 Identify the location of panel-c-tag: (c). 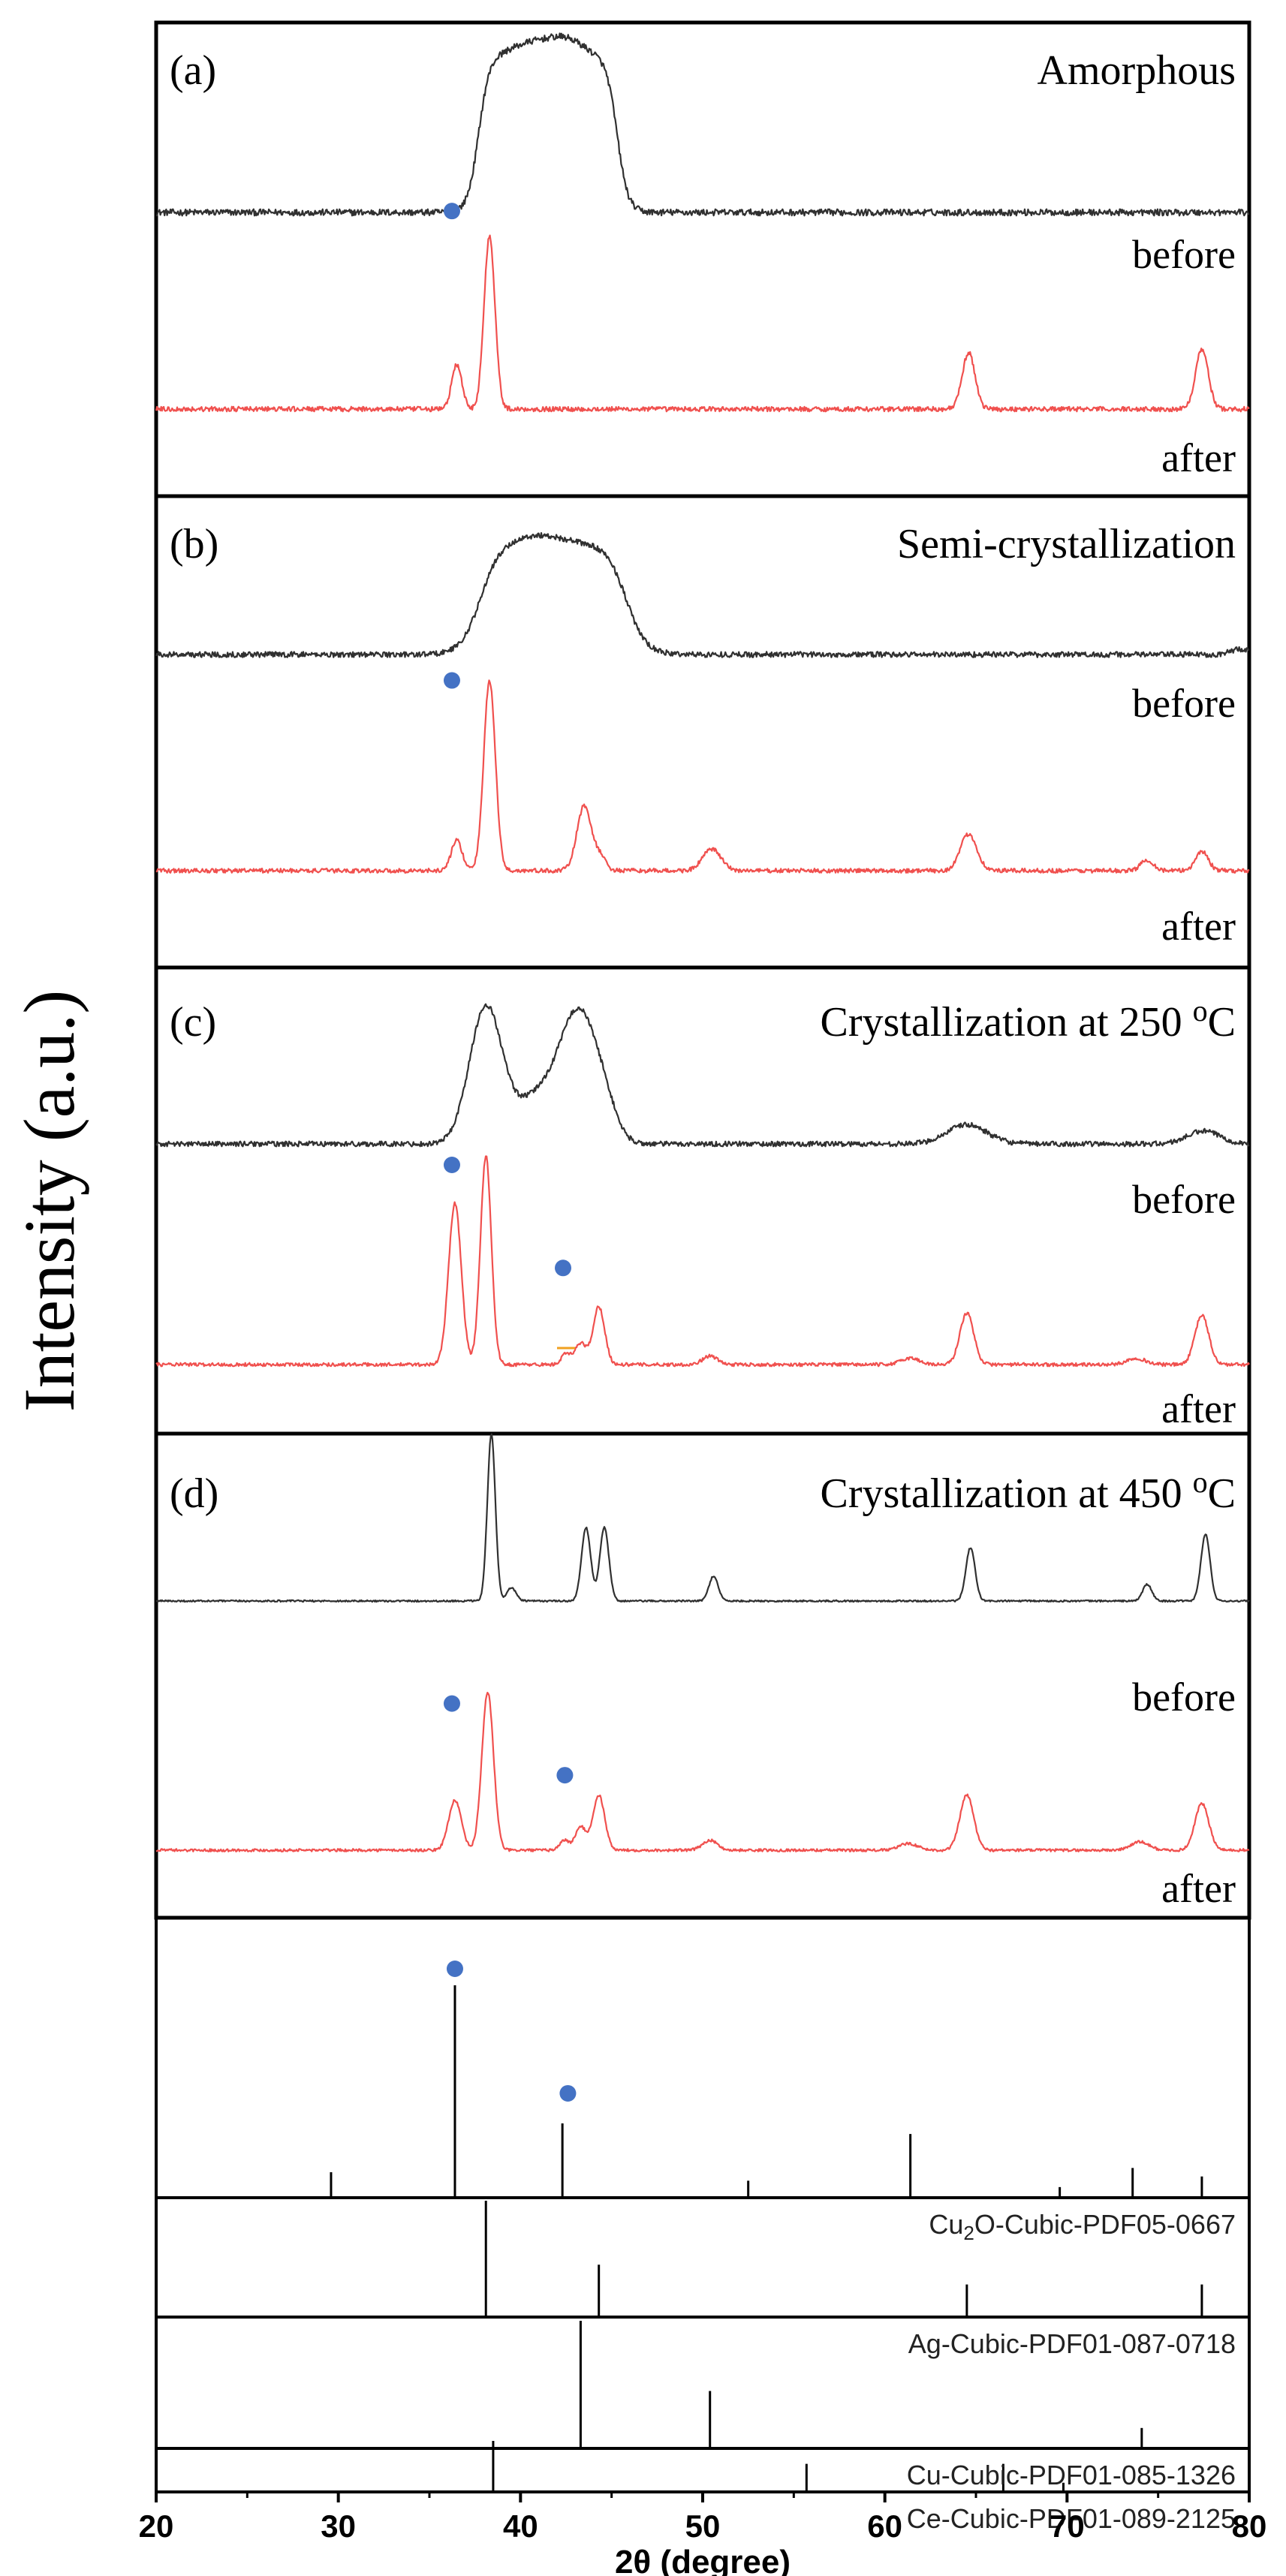
(193, 1023).